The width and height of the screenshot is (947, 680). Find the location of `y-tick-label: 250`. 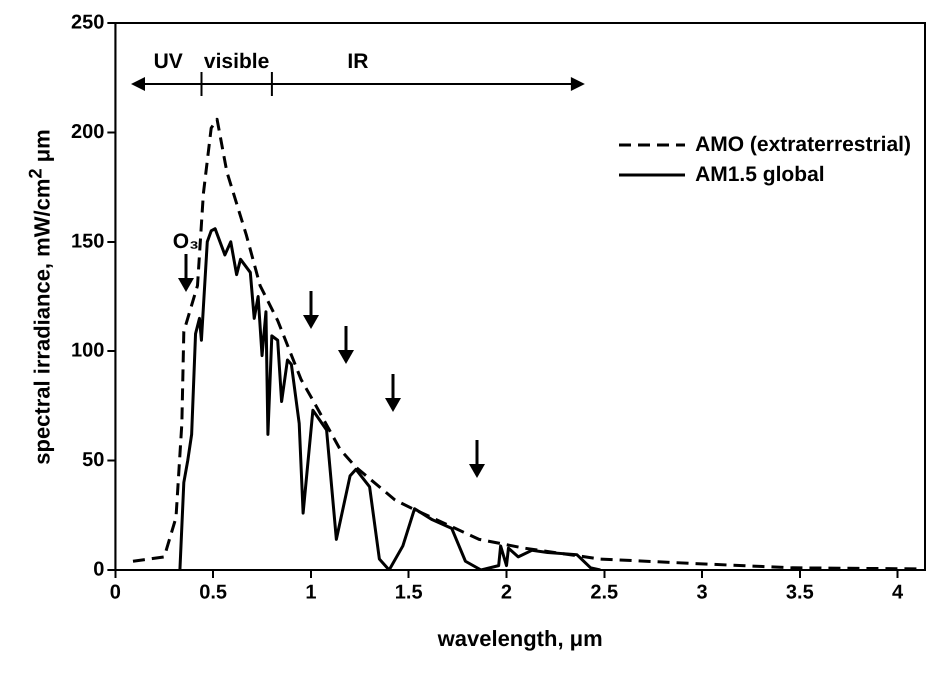

y-tick-label: 250 is located at coordinates (87, 23).